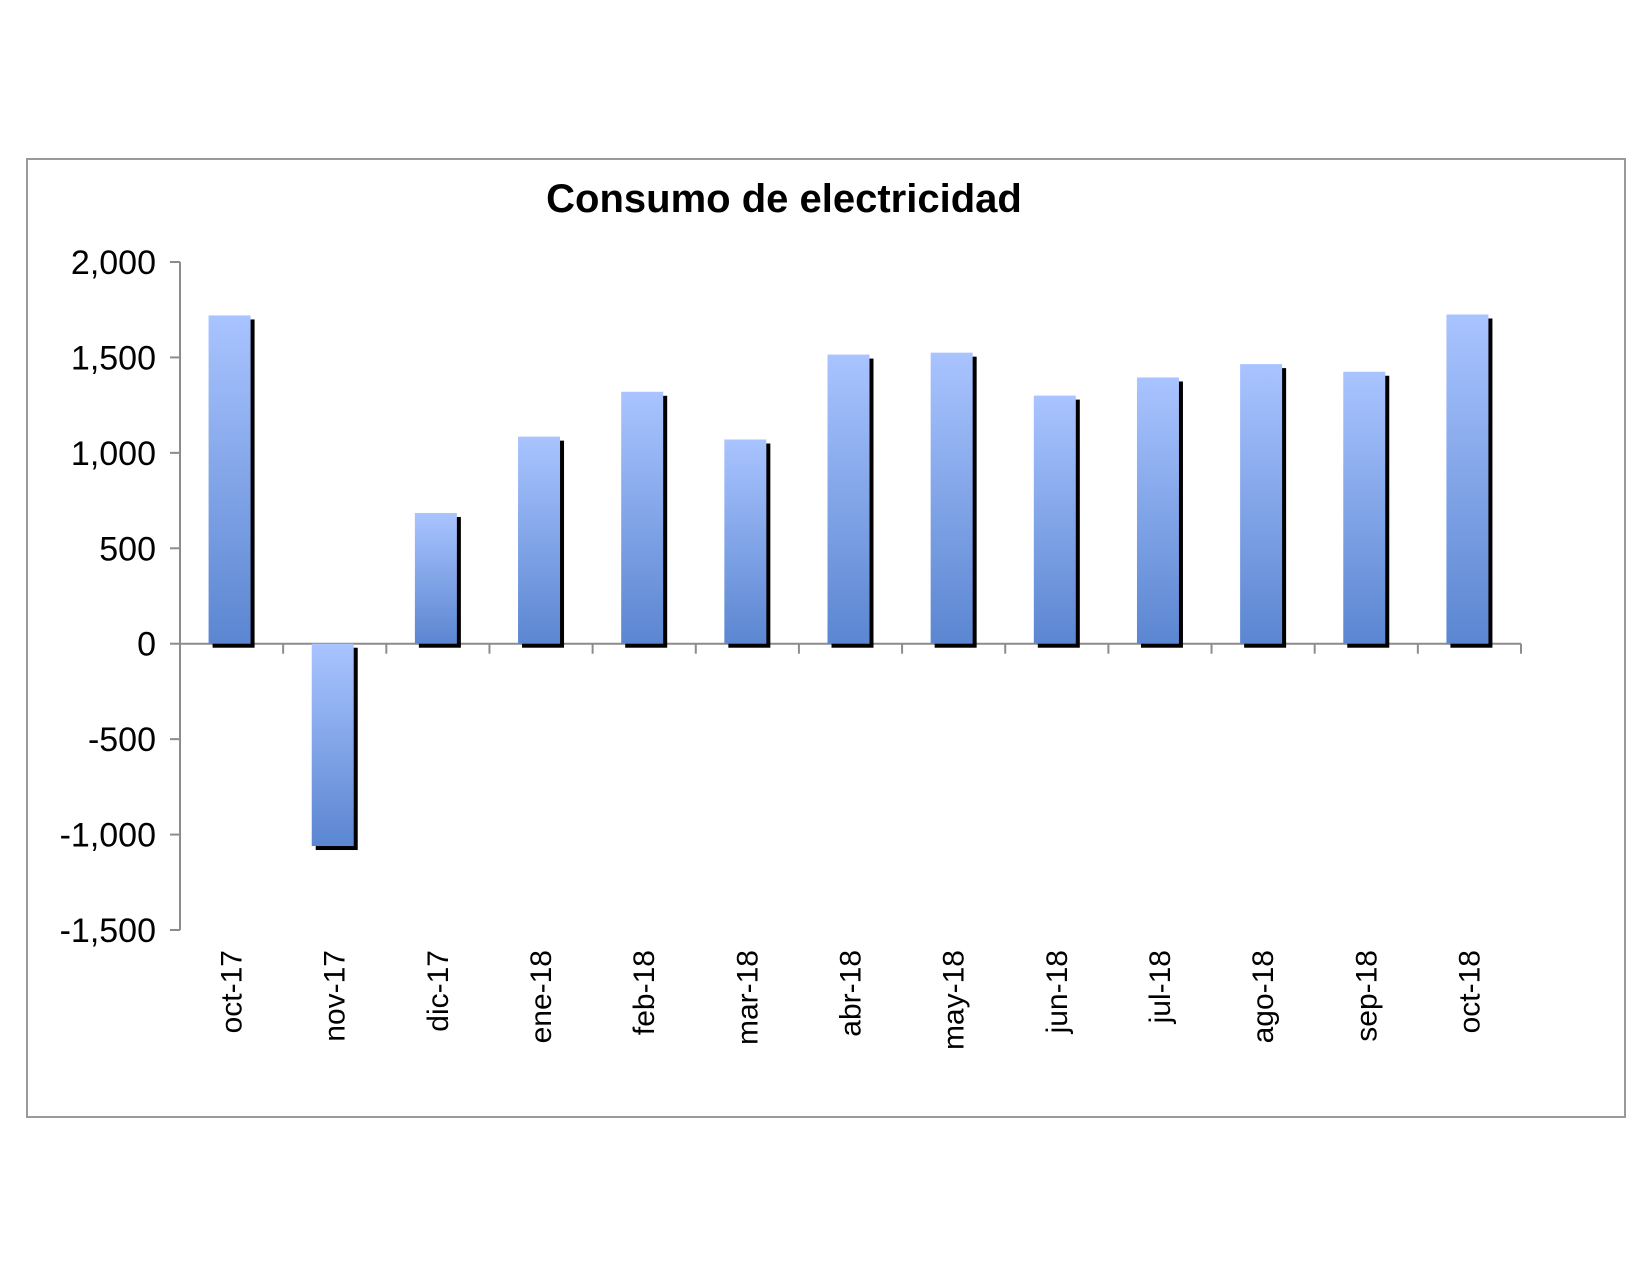  I want to click on x-tick-label: oct-18, so click(1469, 991).